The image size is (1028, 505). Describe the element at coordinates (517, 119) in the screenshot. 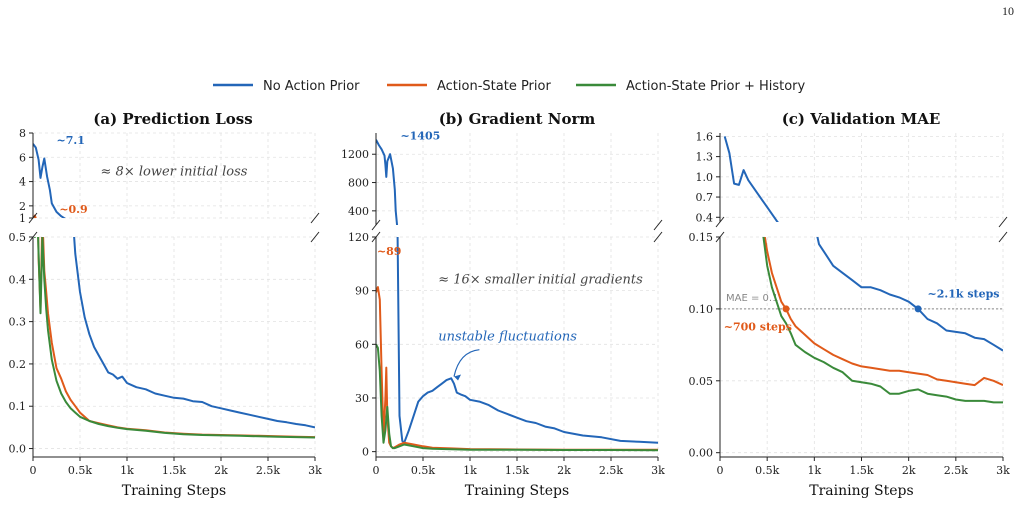

I see `chart-title: (b) Gradient Norm` at that location.